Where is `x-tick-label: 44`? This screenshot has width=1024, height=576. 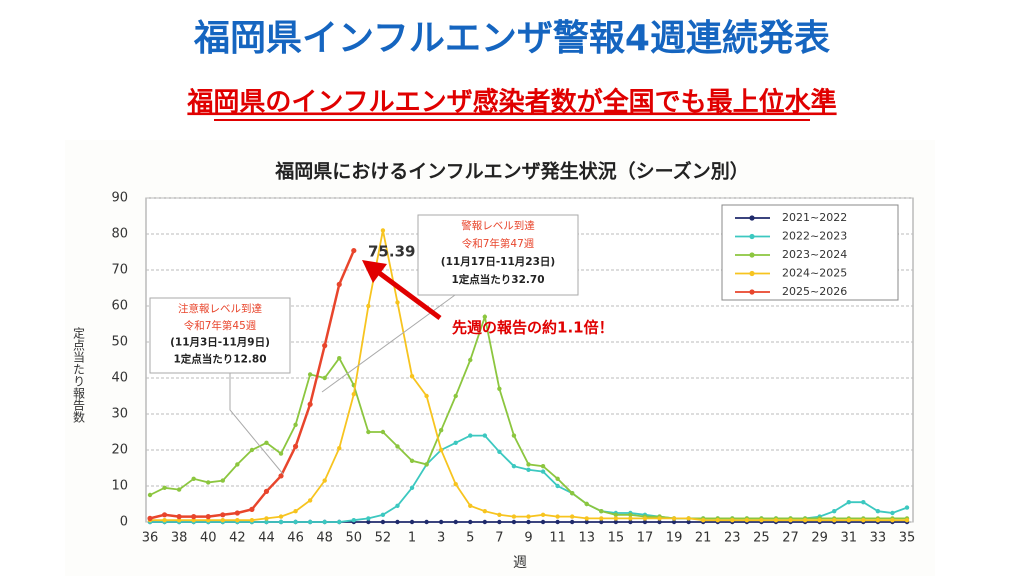
x-tick-label: 44 is located at coordinates (266, 538).